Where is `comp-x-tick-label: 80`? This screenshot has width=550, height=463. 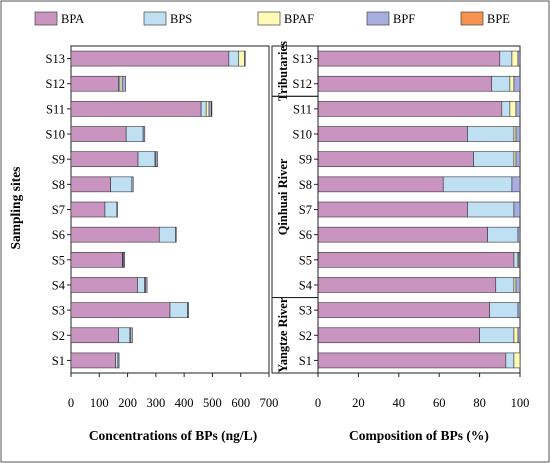 comp-x-tick-label: 80 is located at coordinates (479, 403).